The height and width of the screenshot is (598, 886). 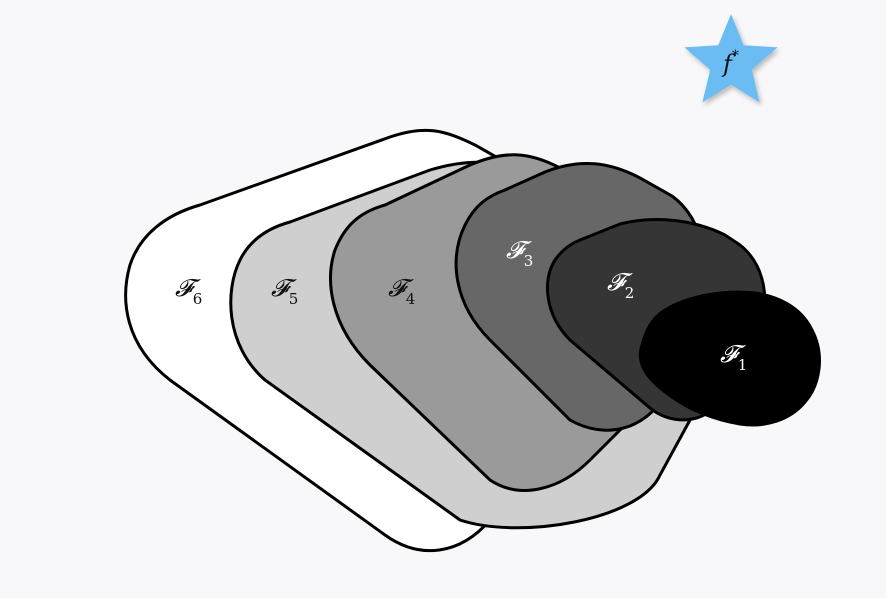 What do you see at coordinates (729, 358) in the screenshot?
I see `set-f1-region` at bounding box center [729, 358].